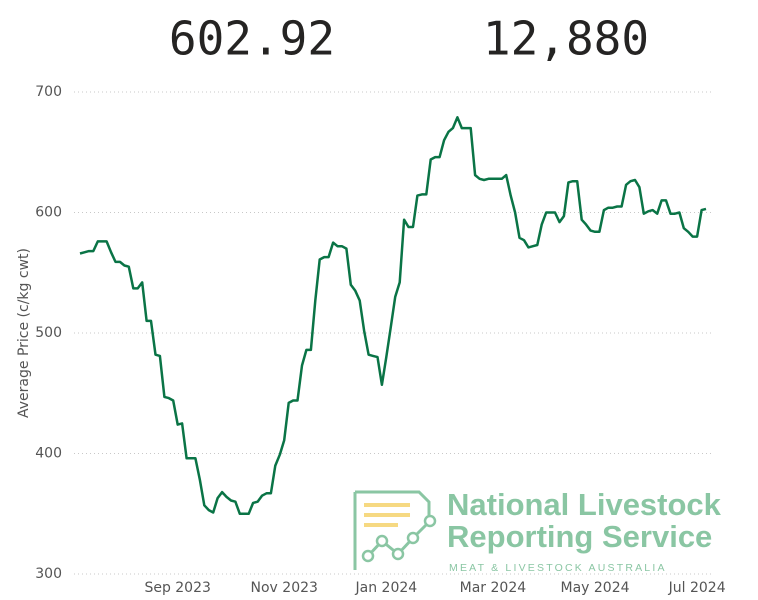  Describe the element at coordinates (386, 588) in the screenshot. I see `x-tick-label: Jan 2024` at that location.